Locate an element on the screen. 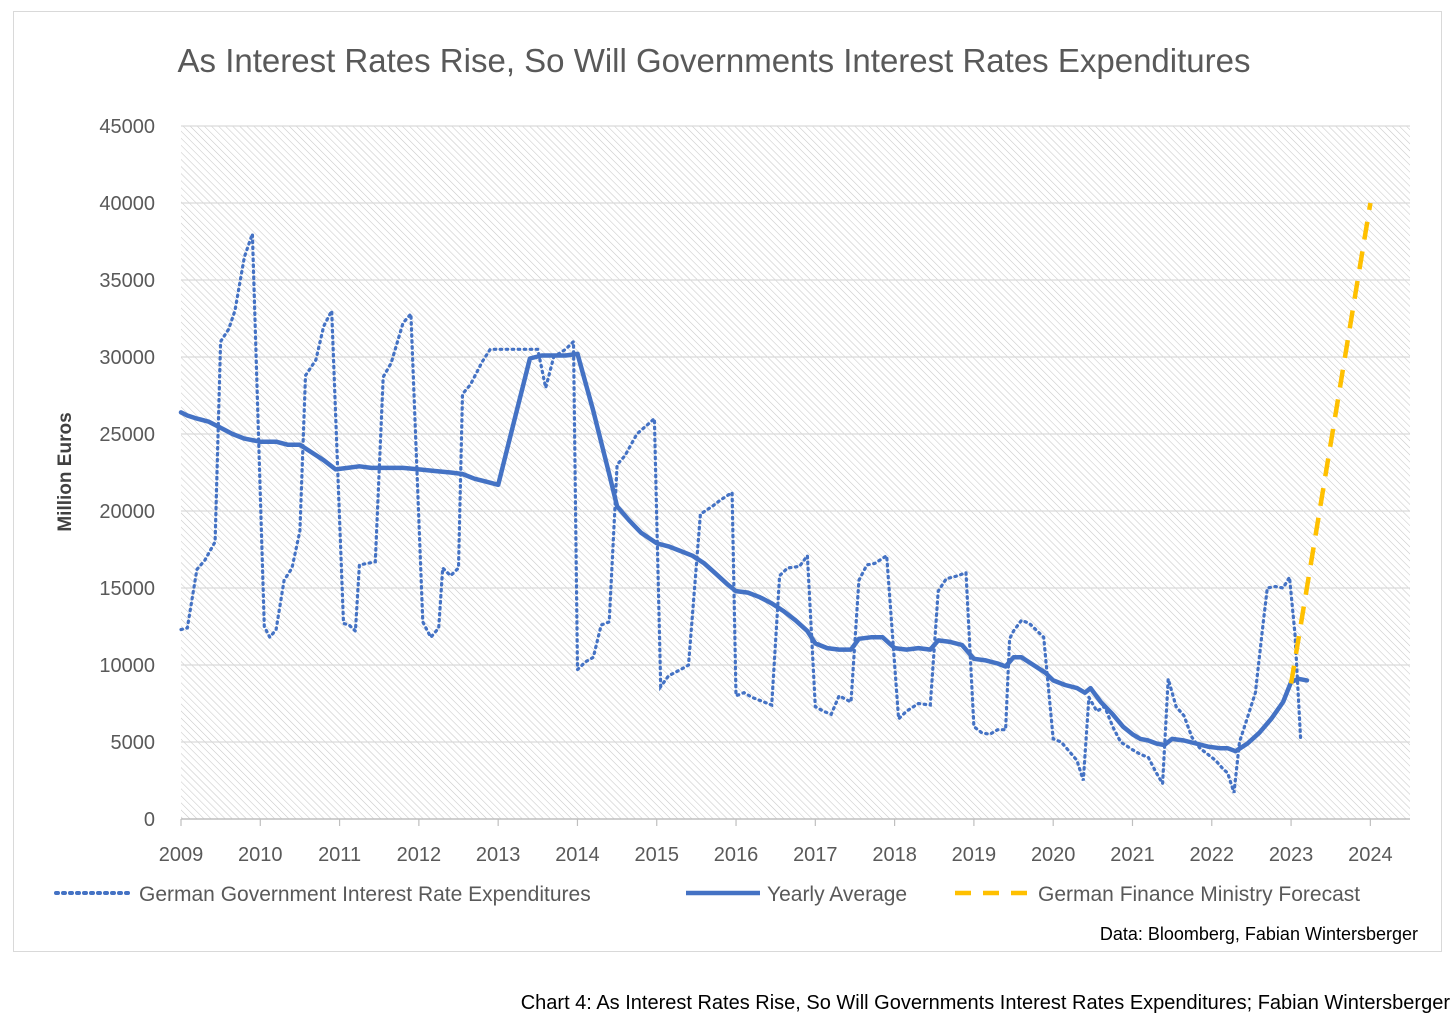 This screenshot has width=1456, height=1025. x-tick-label: 2020 is located at coordinates (1053, 855).